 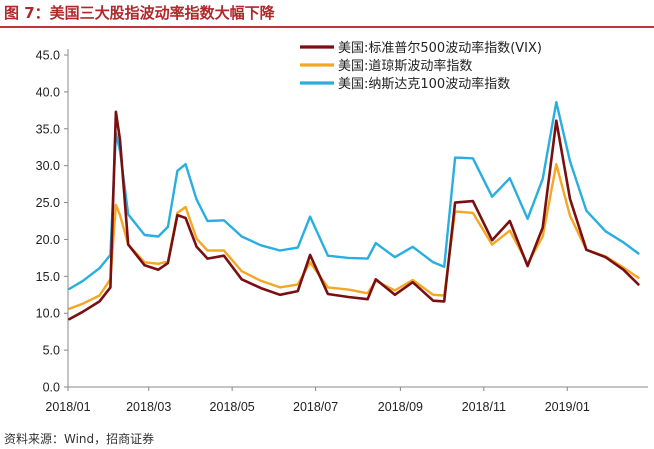 I want to click on y-tick-label: 0.0, so click(x=51, y=388).